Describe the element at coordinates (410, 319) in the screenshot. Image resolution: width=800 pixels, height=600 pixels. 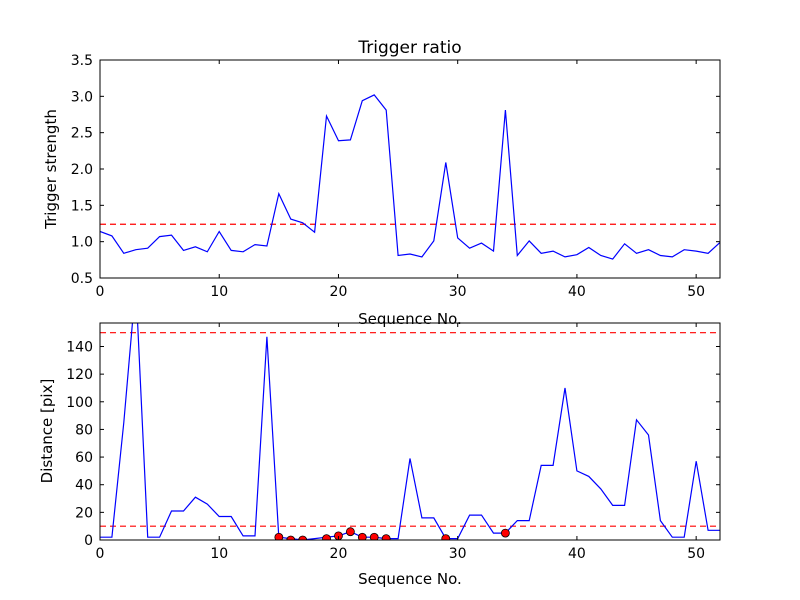
I see `x-axis-label-top: Sequence No.` at that location.